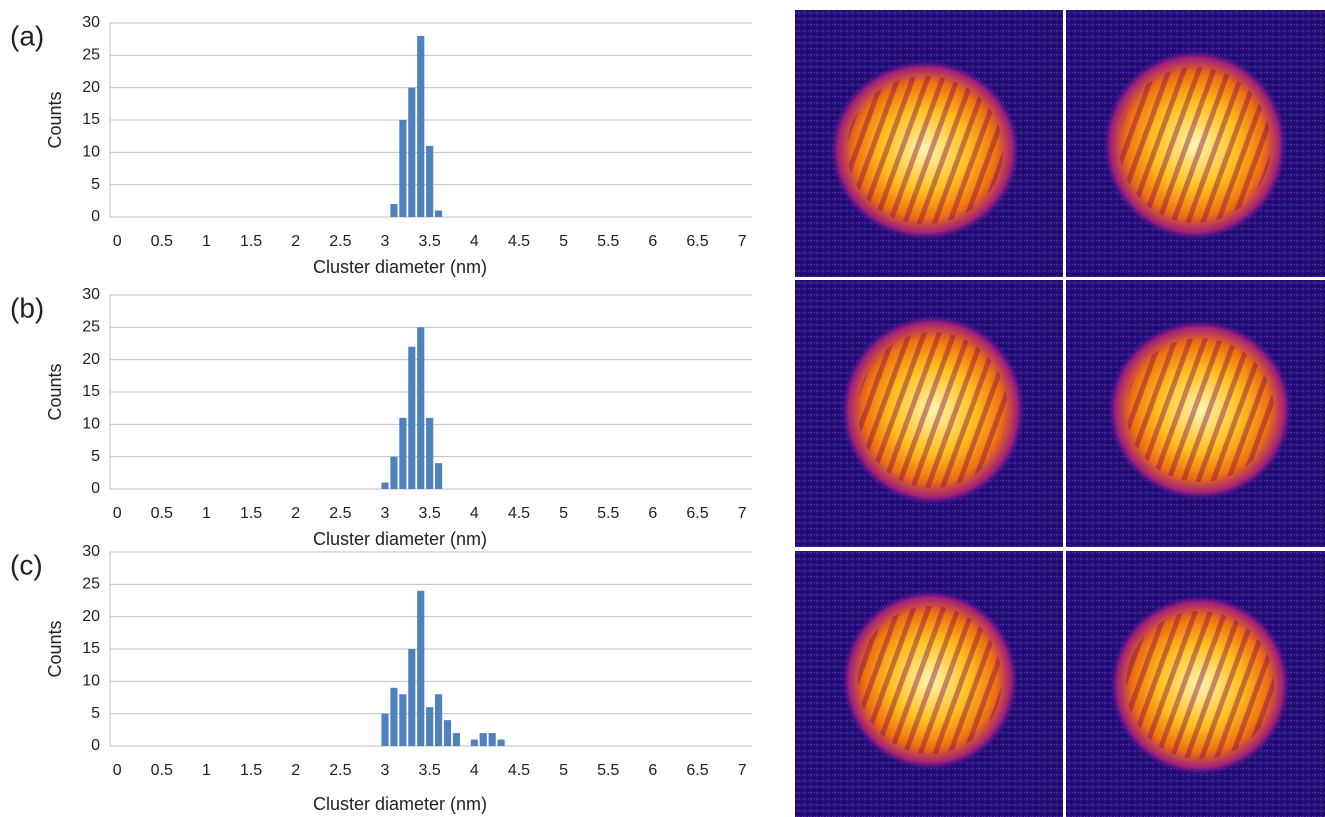 The image size is (1325, 817). What do you see at coordinates (27, 35) in the screenshot?
I see `panel-label: (a)` at bounding box center [27, 35].